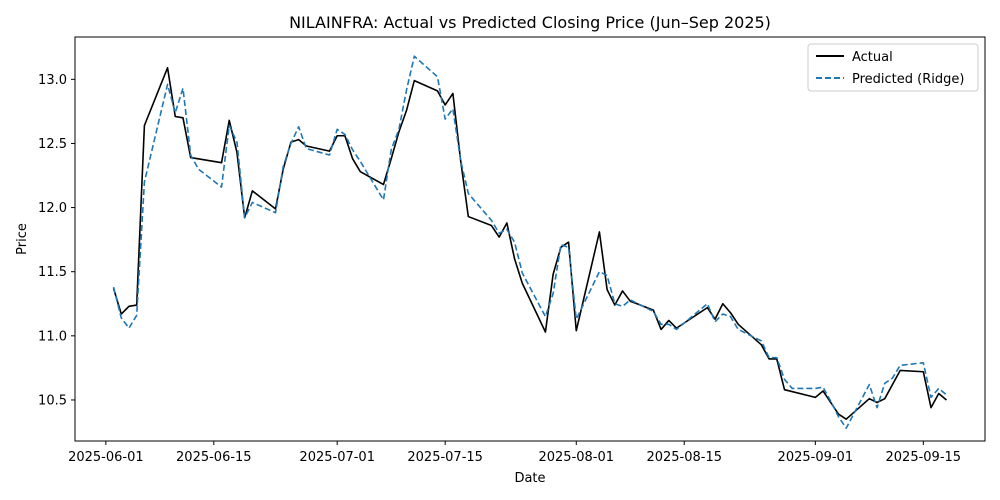 The height and width of the screenshot is (500, 1000). I want to click on legend: Actual Predicted (Ridge), so click(893, 67).